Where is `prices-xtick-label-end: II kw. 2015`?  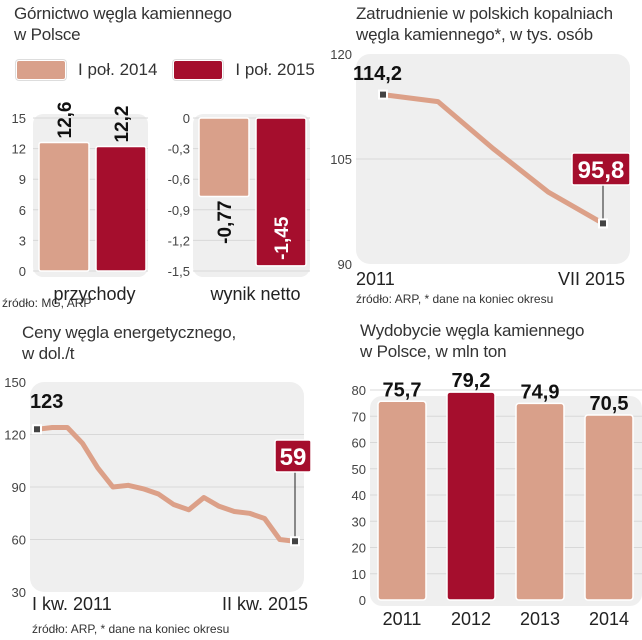 prices-xtick-label-end: II kw. 2015 is located at coordinates (265, 604).